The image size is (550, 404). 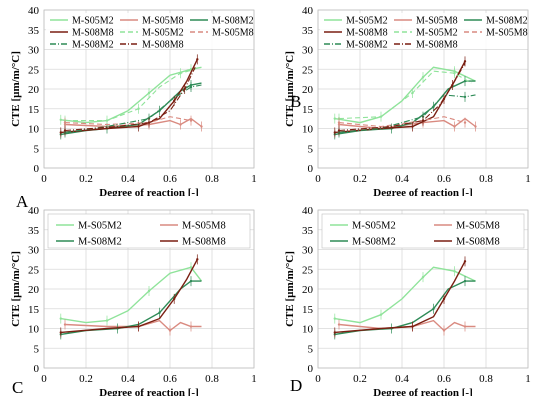 I want to click on x-tick-label: 1, so click(x=528, y=379).